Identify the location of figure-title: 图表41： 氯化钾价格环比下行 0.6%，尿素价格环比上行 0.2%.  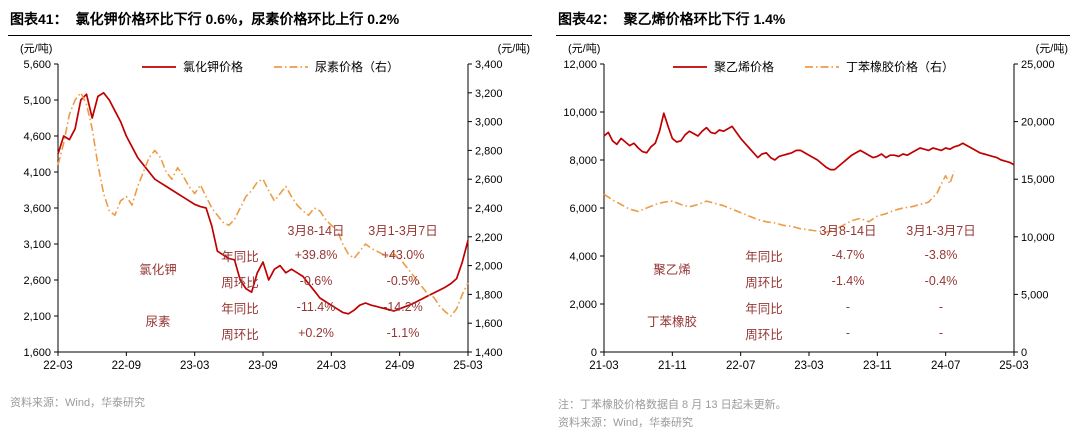
(270, 21).